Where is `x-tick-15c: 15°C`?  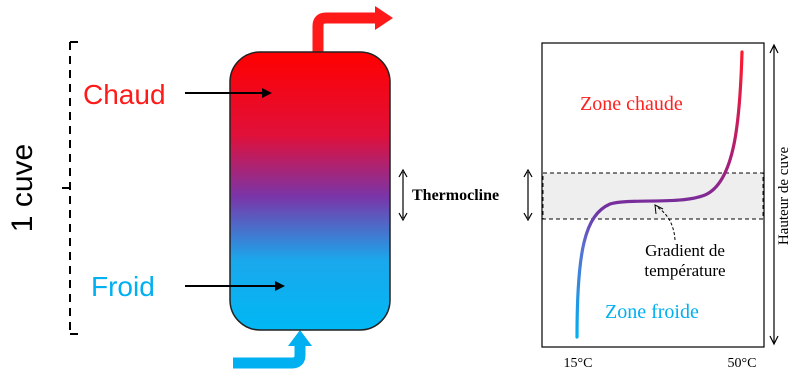 x-tick-15c: 15°C is located at coordinates (578, 363).